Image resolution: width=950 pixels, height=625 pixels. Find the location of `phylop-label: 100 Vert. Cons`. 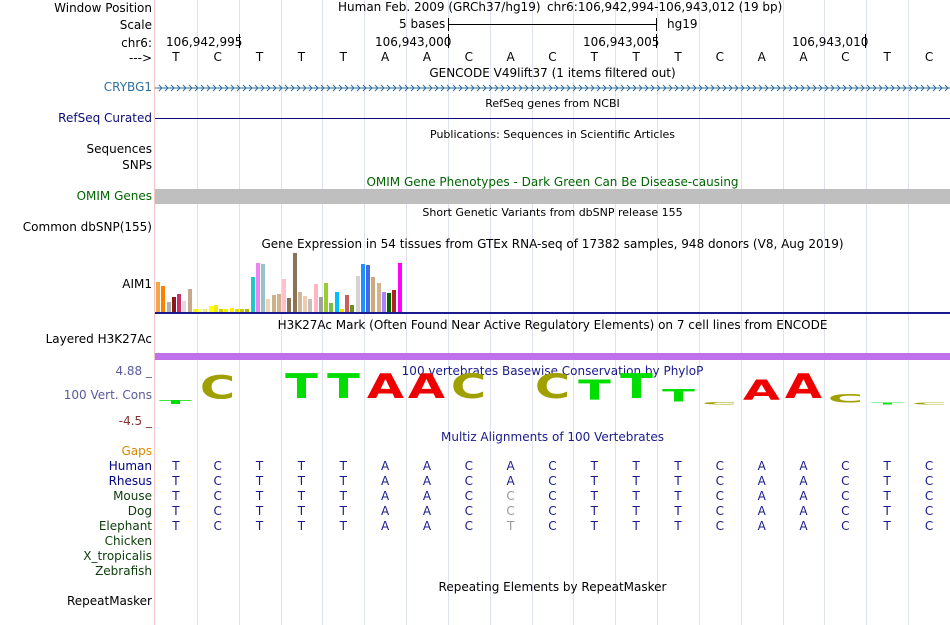

phylop-label: 100 Vert. Cons is located at coordinates (108, 395).